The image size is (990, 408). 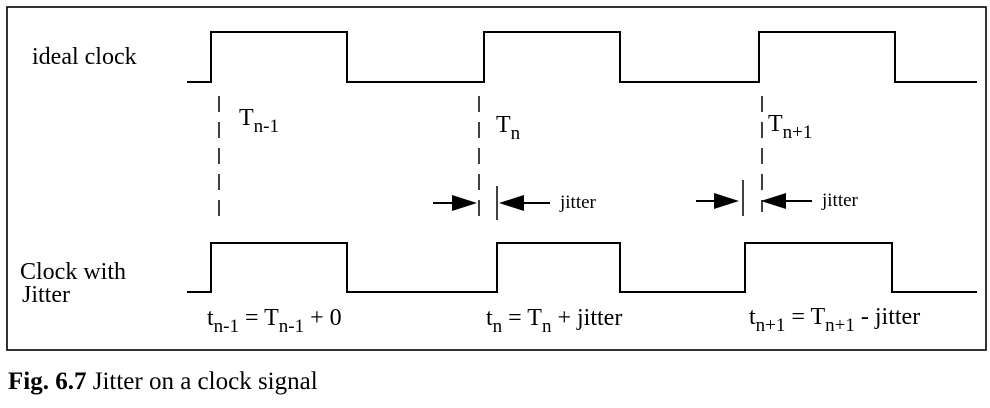 What do you see at coordinates (46, 295) in the screenshot?
I see `jitter-clock-label-line2: Jitter` at bounding box center [46, 295].